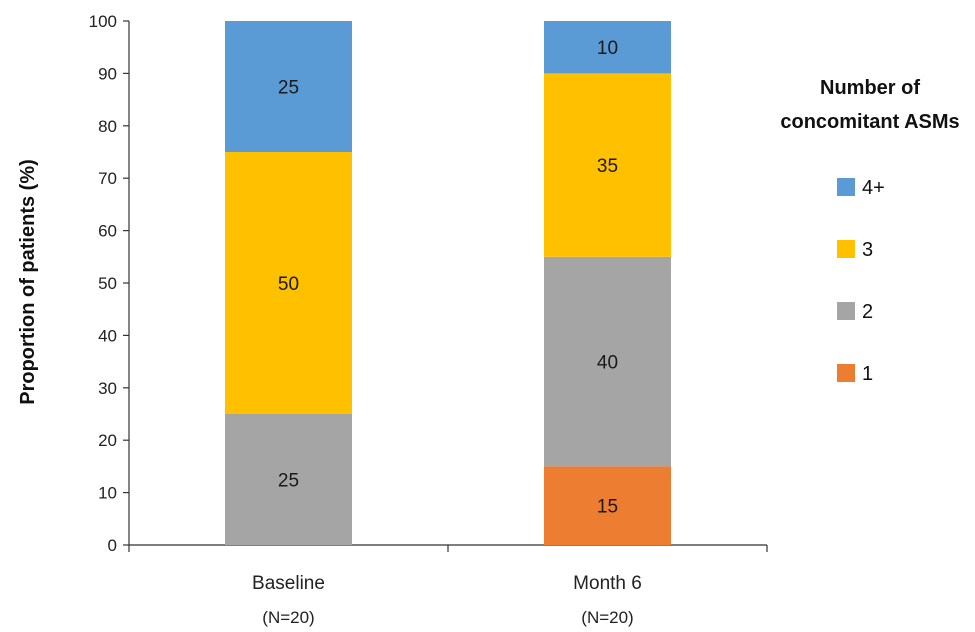 The width and height of the screenshot is (975, 632). Describe the element at coordinates (107, 126) in the screenshot. I see `y-tick-label: 80` at that location.